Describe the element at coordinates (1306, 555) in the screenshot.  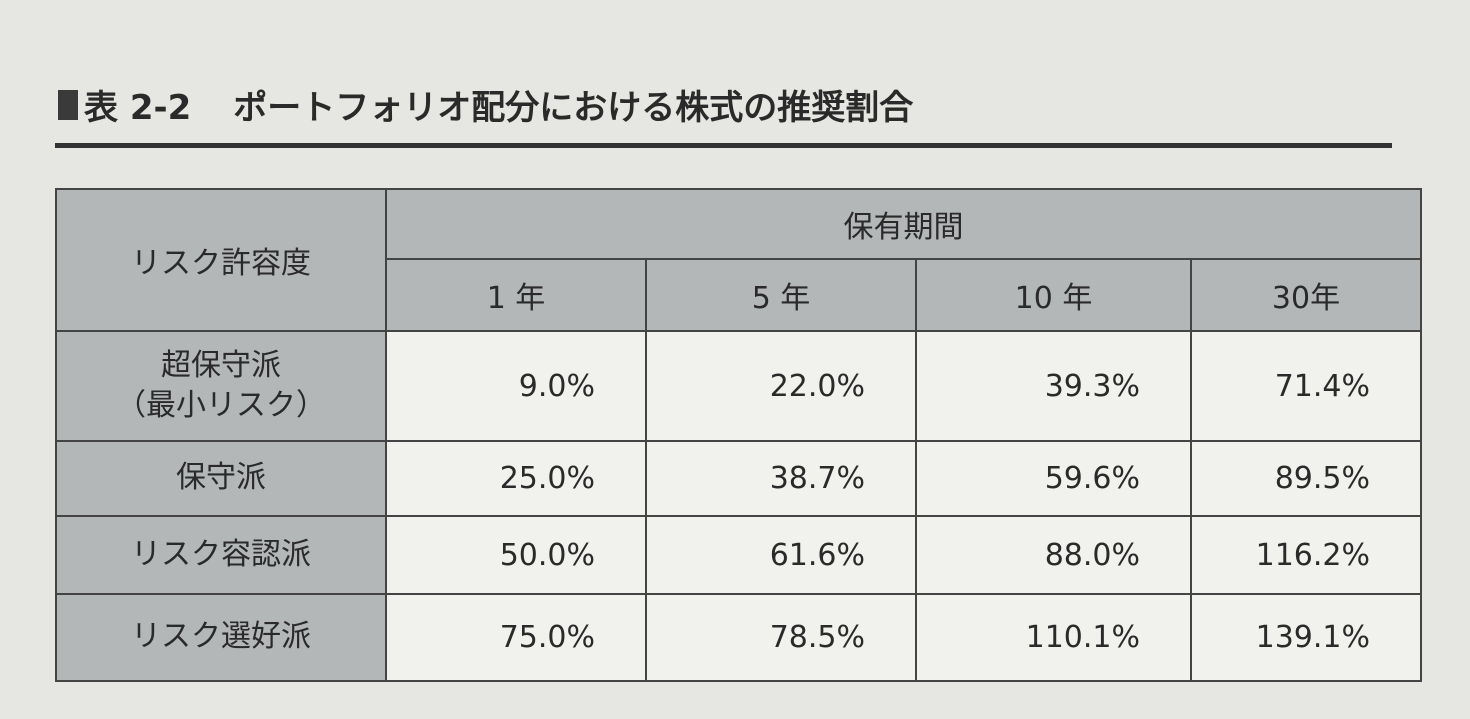
I see `value-cell: 116.2%` at that location.